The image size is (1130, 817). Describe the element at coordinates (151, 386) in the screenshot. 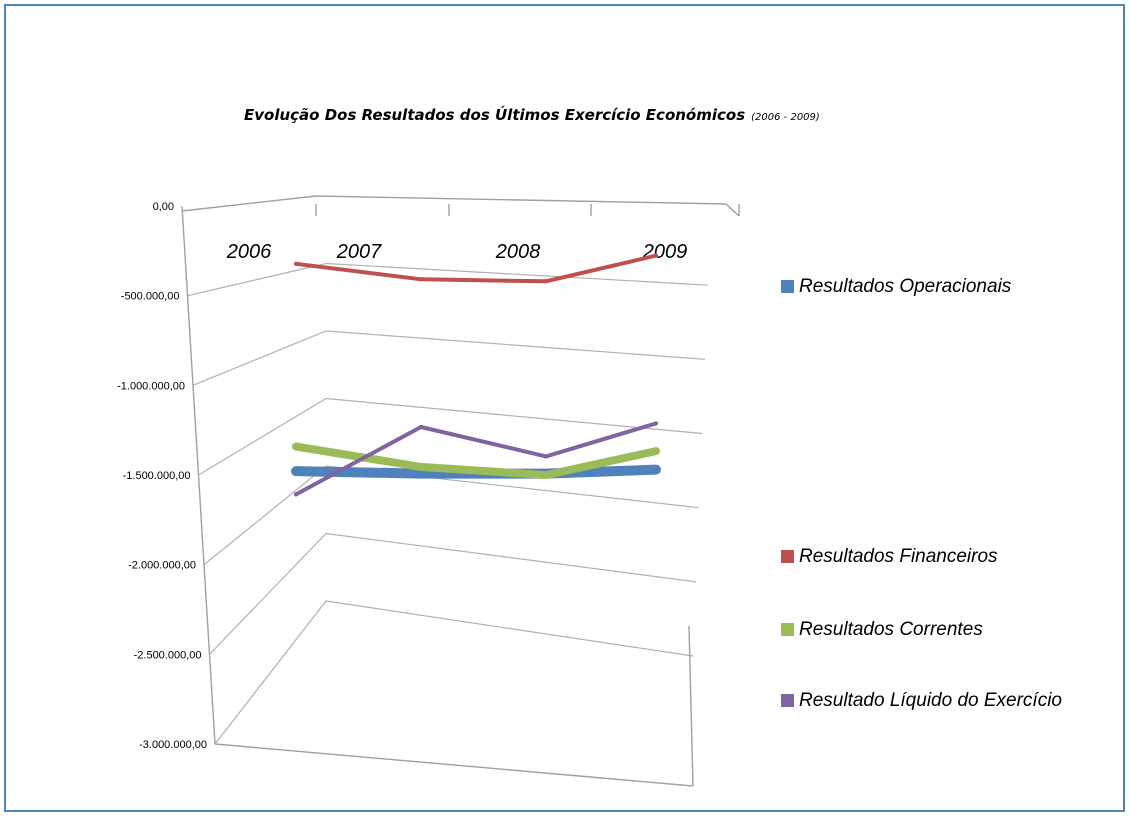

I see `y-tick-label: -1.000.000,00` at that location.